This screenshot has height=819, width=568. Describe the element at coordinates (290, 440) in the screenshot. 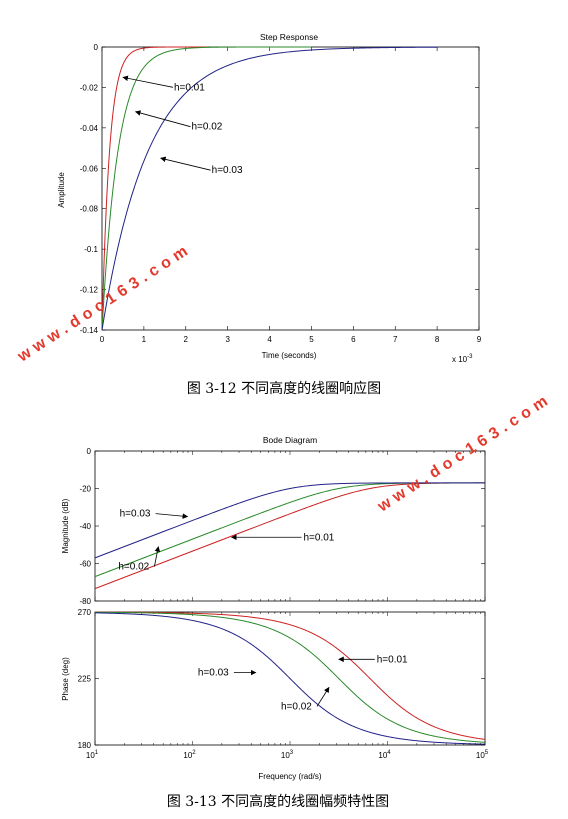

I see `chart-title: Bode Diagram` at that location.